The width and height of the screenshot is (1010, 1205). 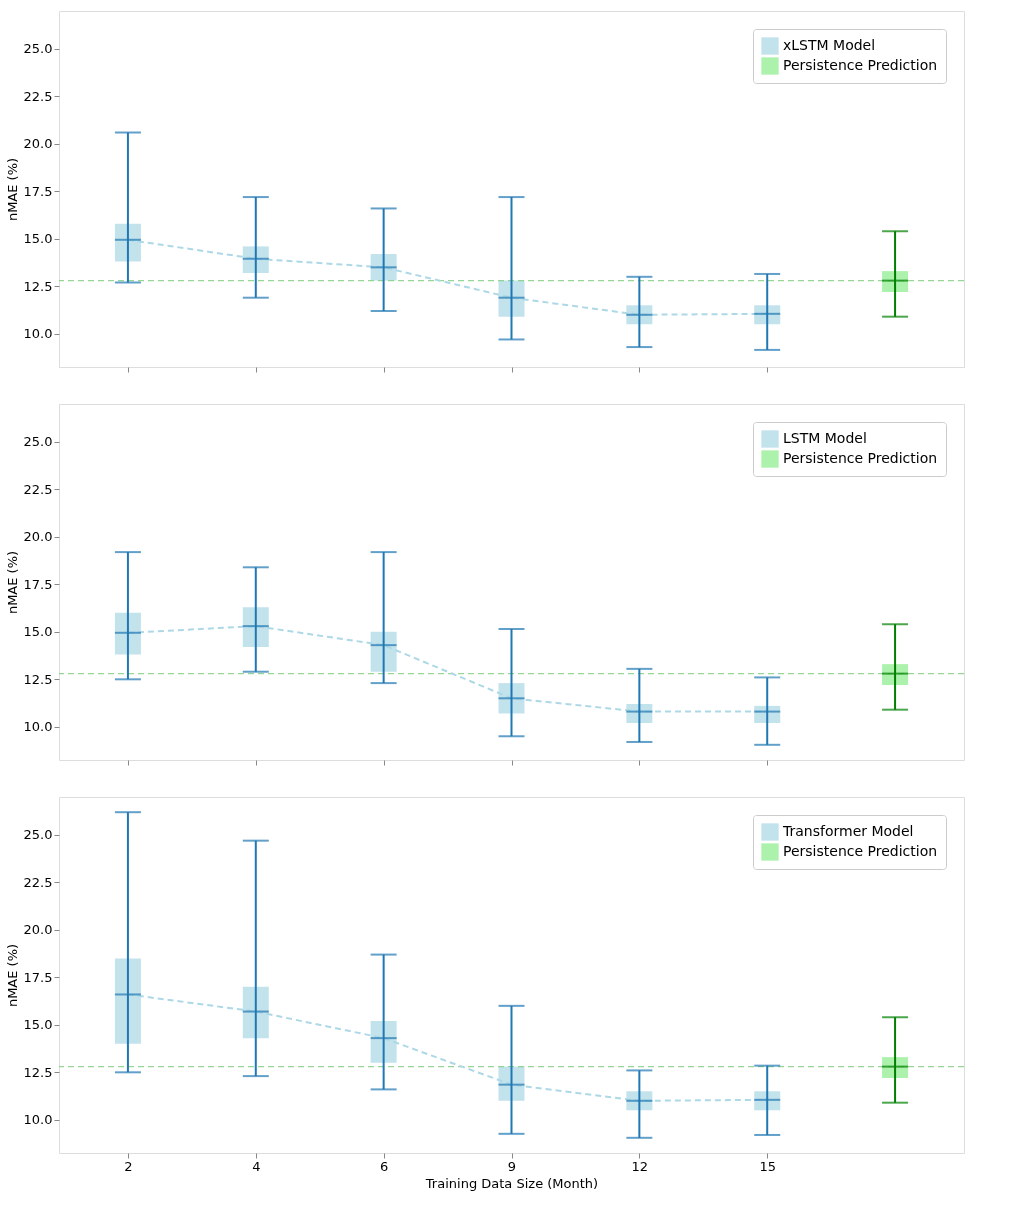 I want to click on legend-label: LSTM Model, so click(x=825, y=438).